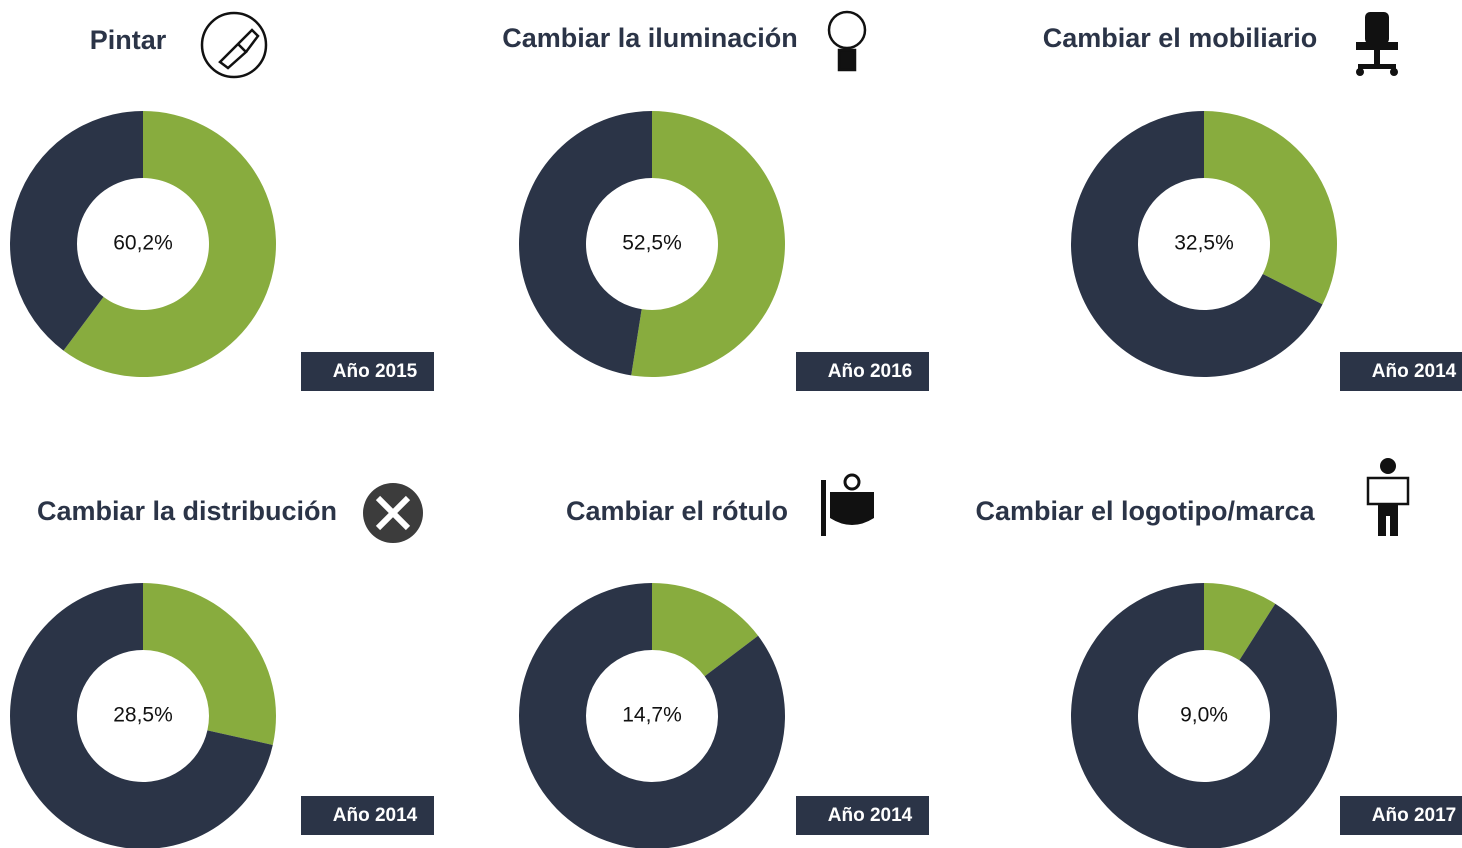 Image resolution: width=1462 pixels, height=848 pixels. I want to click on chart-title: Cambiar la distribución, so click(187, 511).